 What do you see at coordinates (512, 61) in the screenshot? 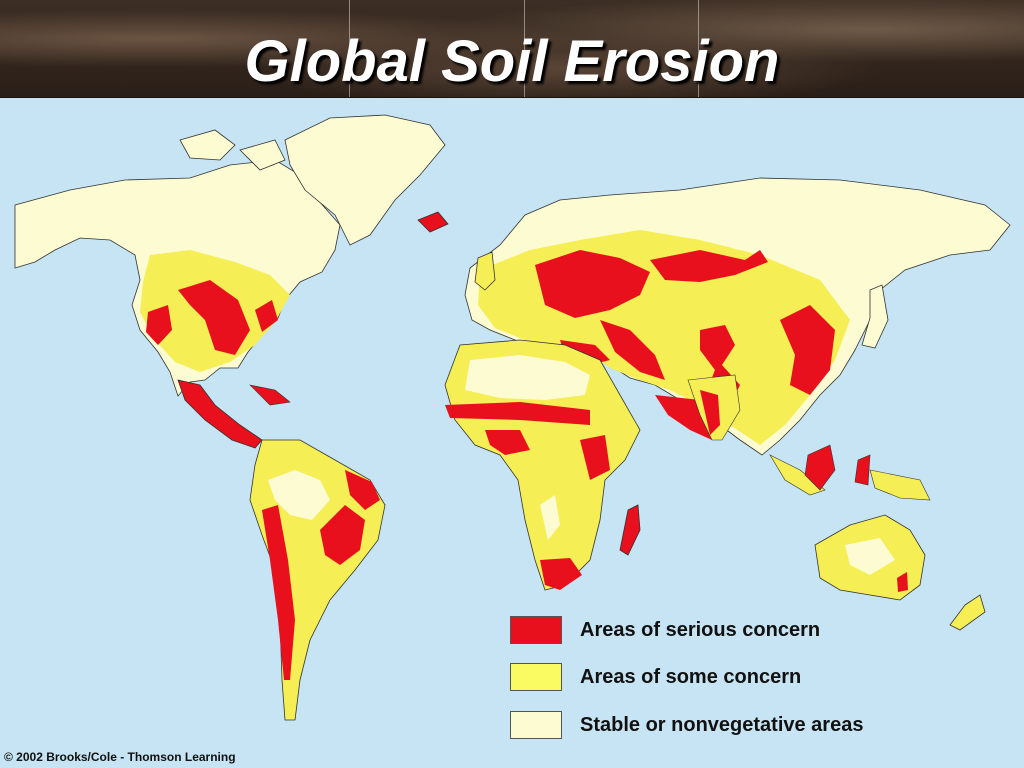
I see `page-title: Global Soil Erosion` at bounding box center [512, 61].